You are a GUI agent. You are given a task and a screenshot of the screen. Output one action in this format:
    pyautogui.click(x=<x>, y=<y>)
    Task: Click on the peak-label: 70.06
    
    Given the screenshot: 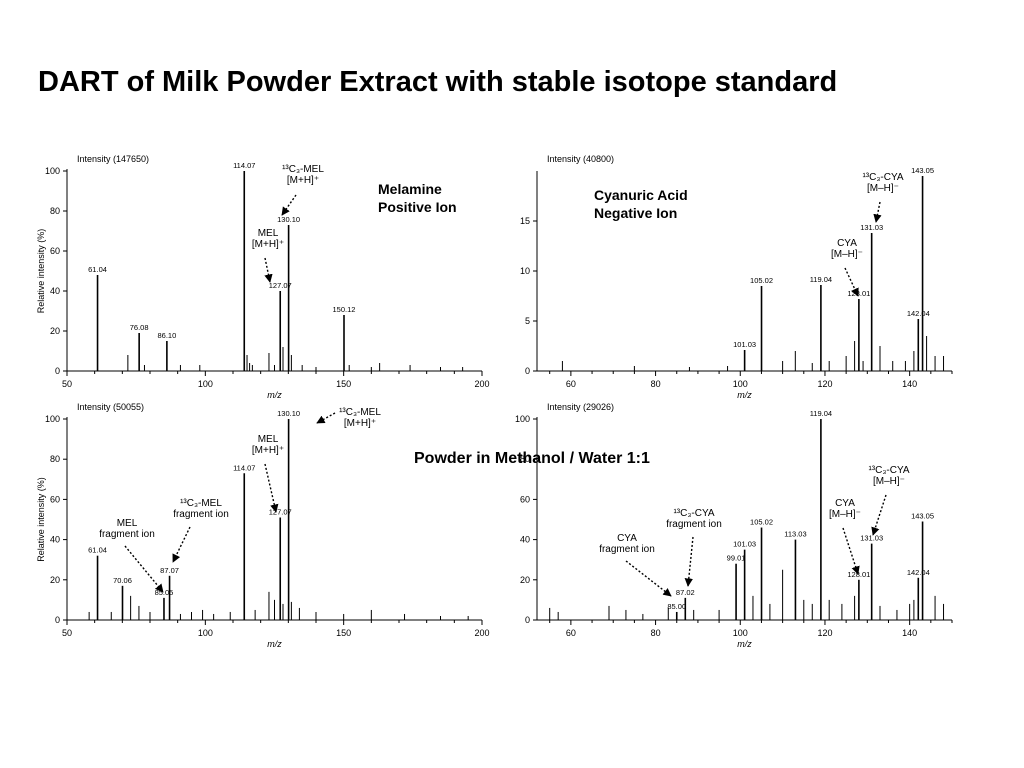 What is the action you would take?
    pyautogui.click(x=122, y=580)
    